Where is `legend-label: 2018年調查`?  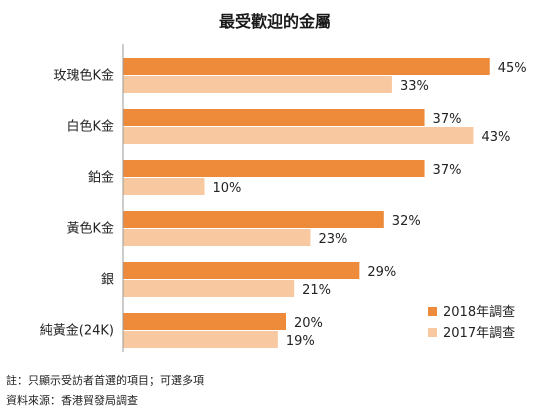
legend-label: 2018年調查 is located at coordinates (479, 312).